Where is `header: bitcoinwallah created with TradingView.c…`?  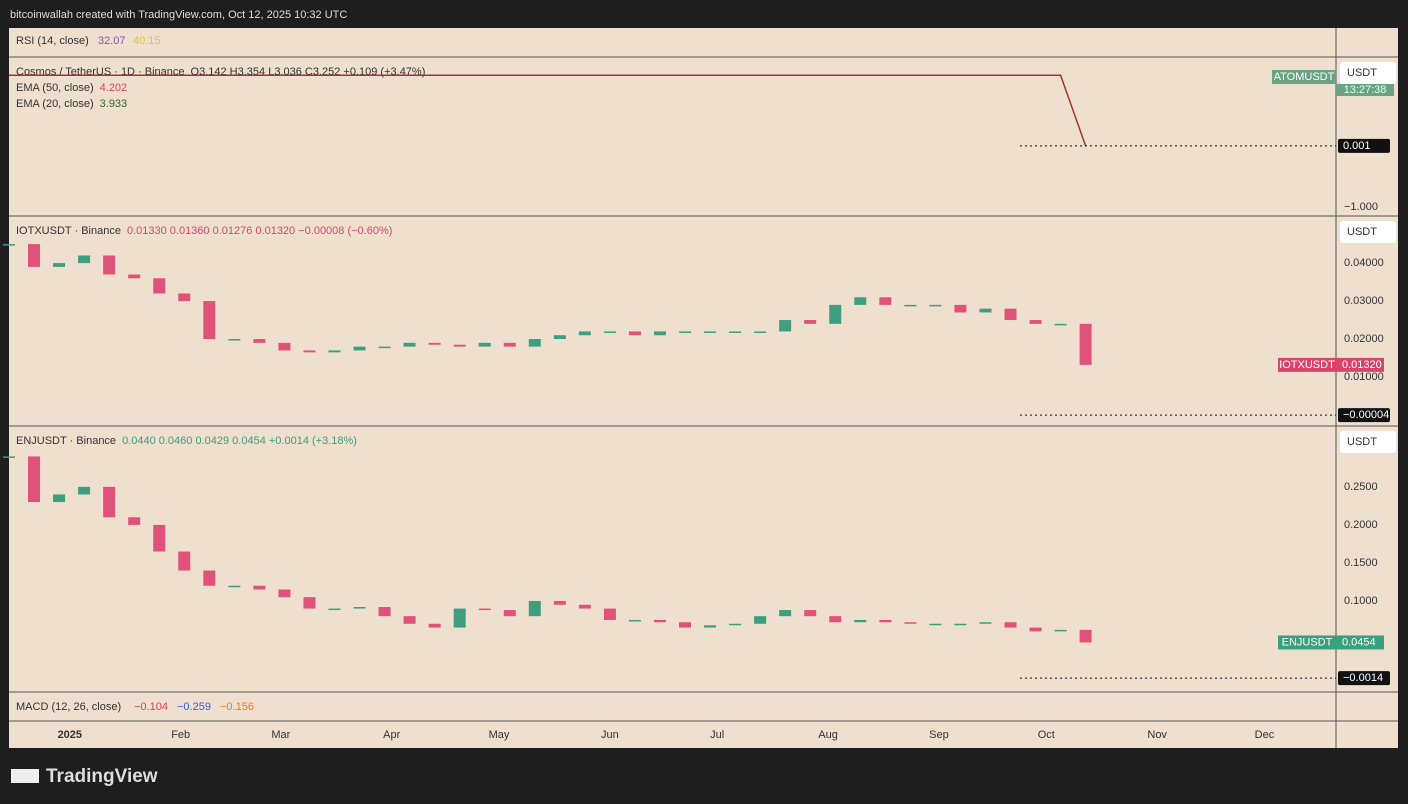 header: bitcoinwallah created with TradingView.c… is located at coordinates (178, 15).